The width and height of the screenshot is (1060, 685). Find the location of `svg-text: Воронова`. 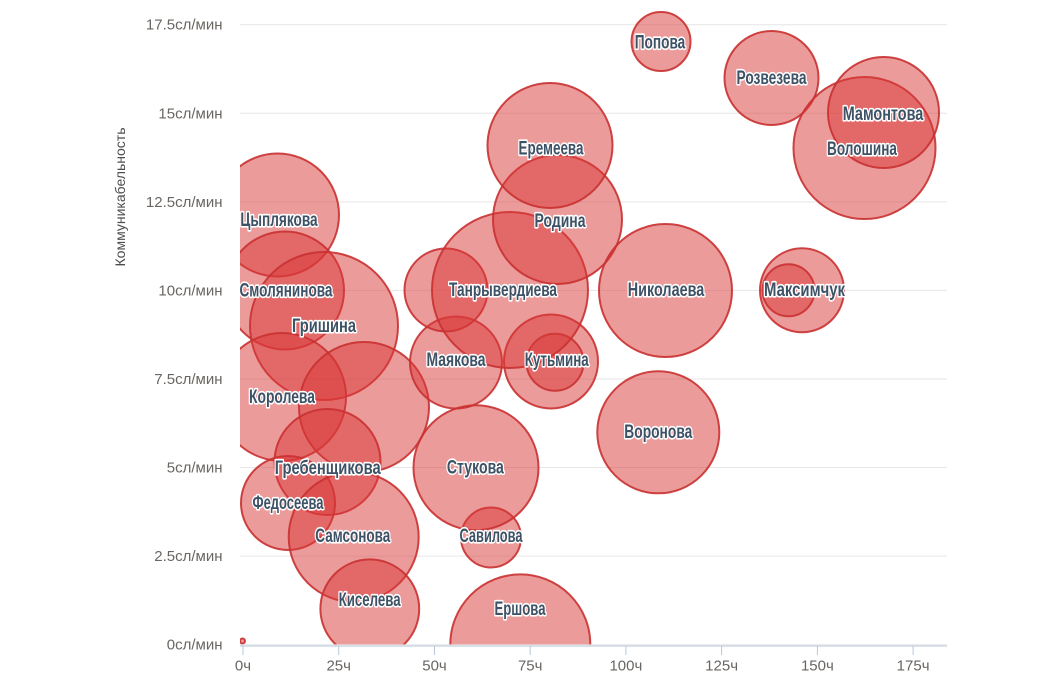

svg-text: Воронова is located at coordinates (658, 432).